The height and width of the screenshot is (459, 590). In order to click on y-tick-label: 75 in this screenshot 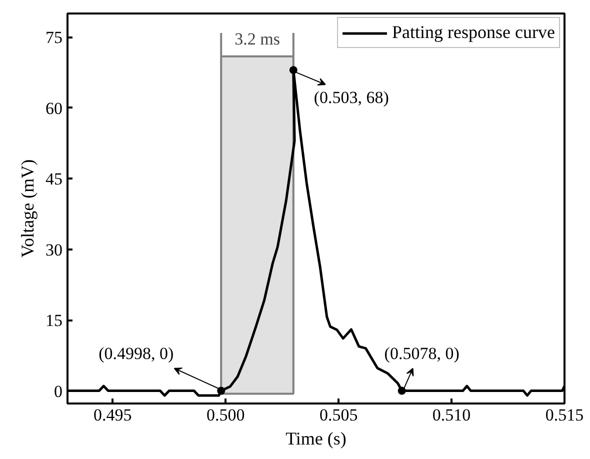, I will do `click(54, 38)`.